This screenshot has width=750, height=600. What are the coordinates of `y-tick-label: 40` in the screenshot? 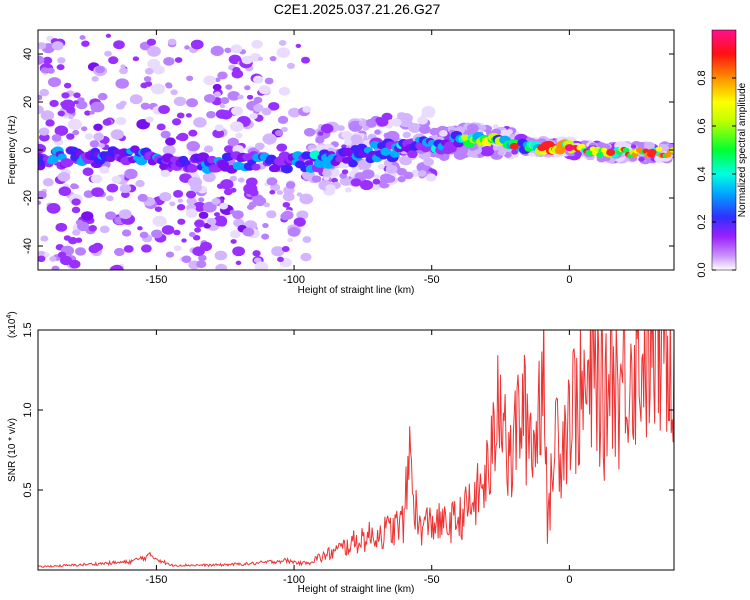 It's located at (28, 54).